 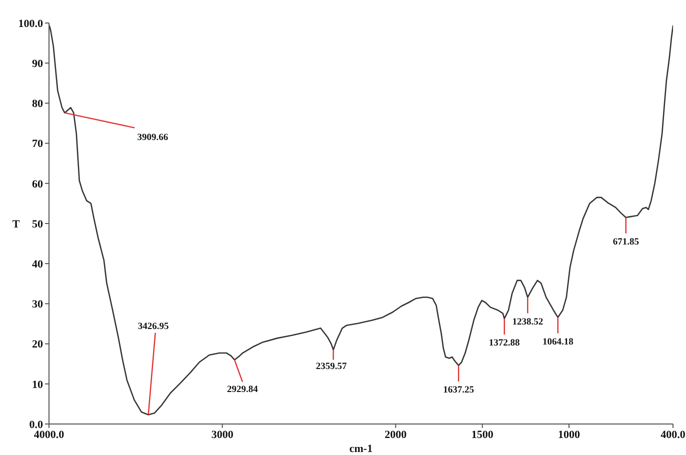 I want to click on annotation: 671.85, so click(x=626, y=242).